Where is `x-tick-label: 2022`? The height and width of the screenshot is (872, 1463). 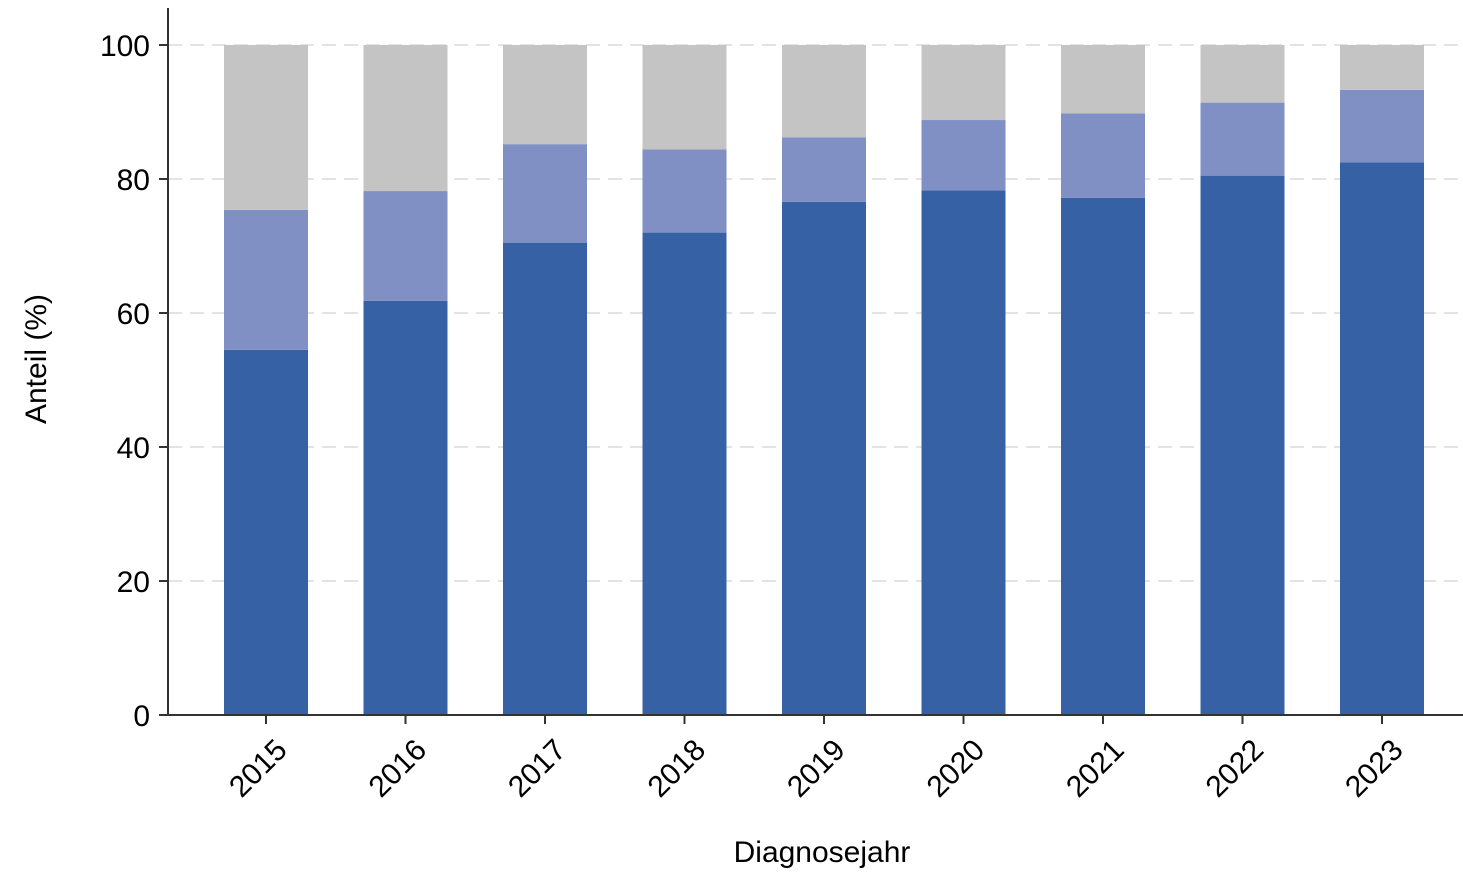 x-tick-label: 2022 is located at coordinates (1235, 768).